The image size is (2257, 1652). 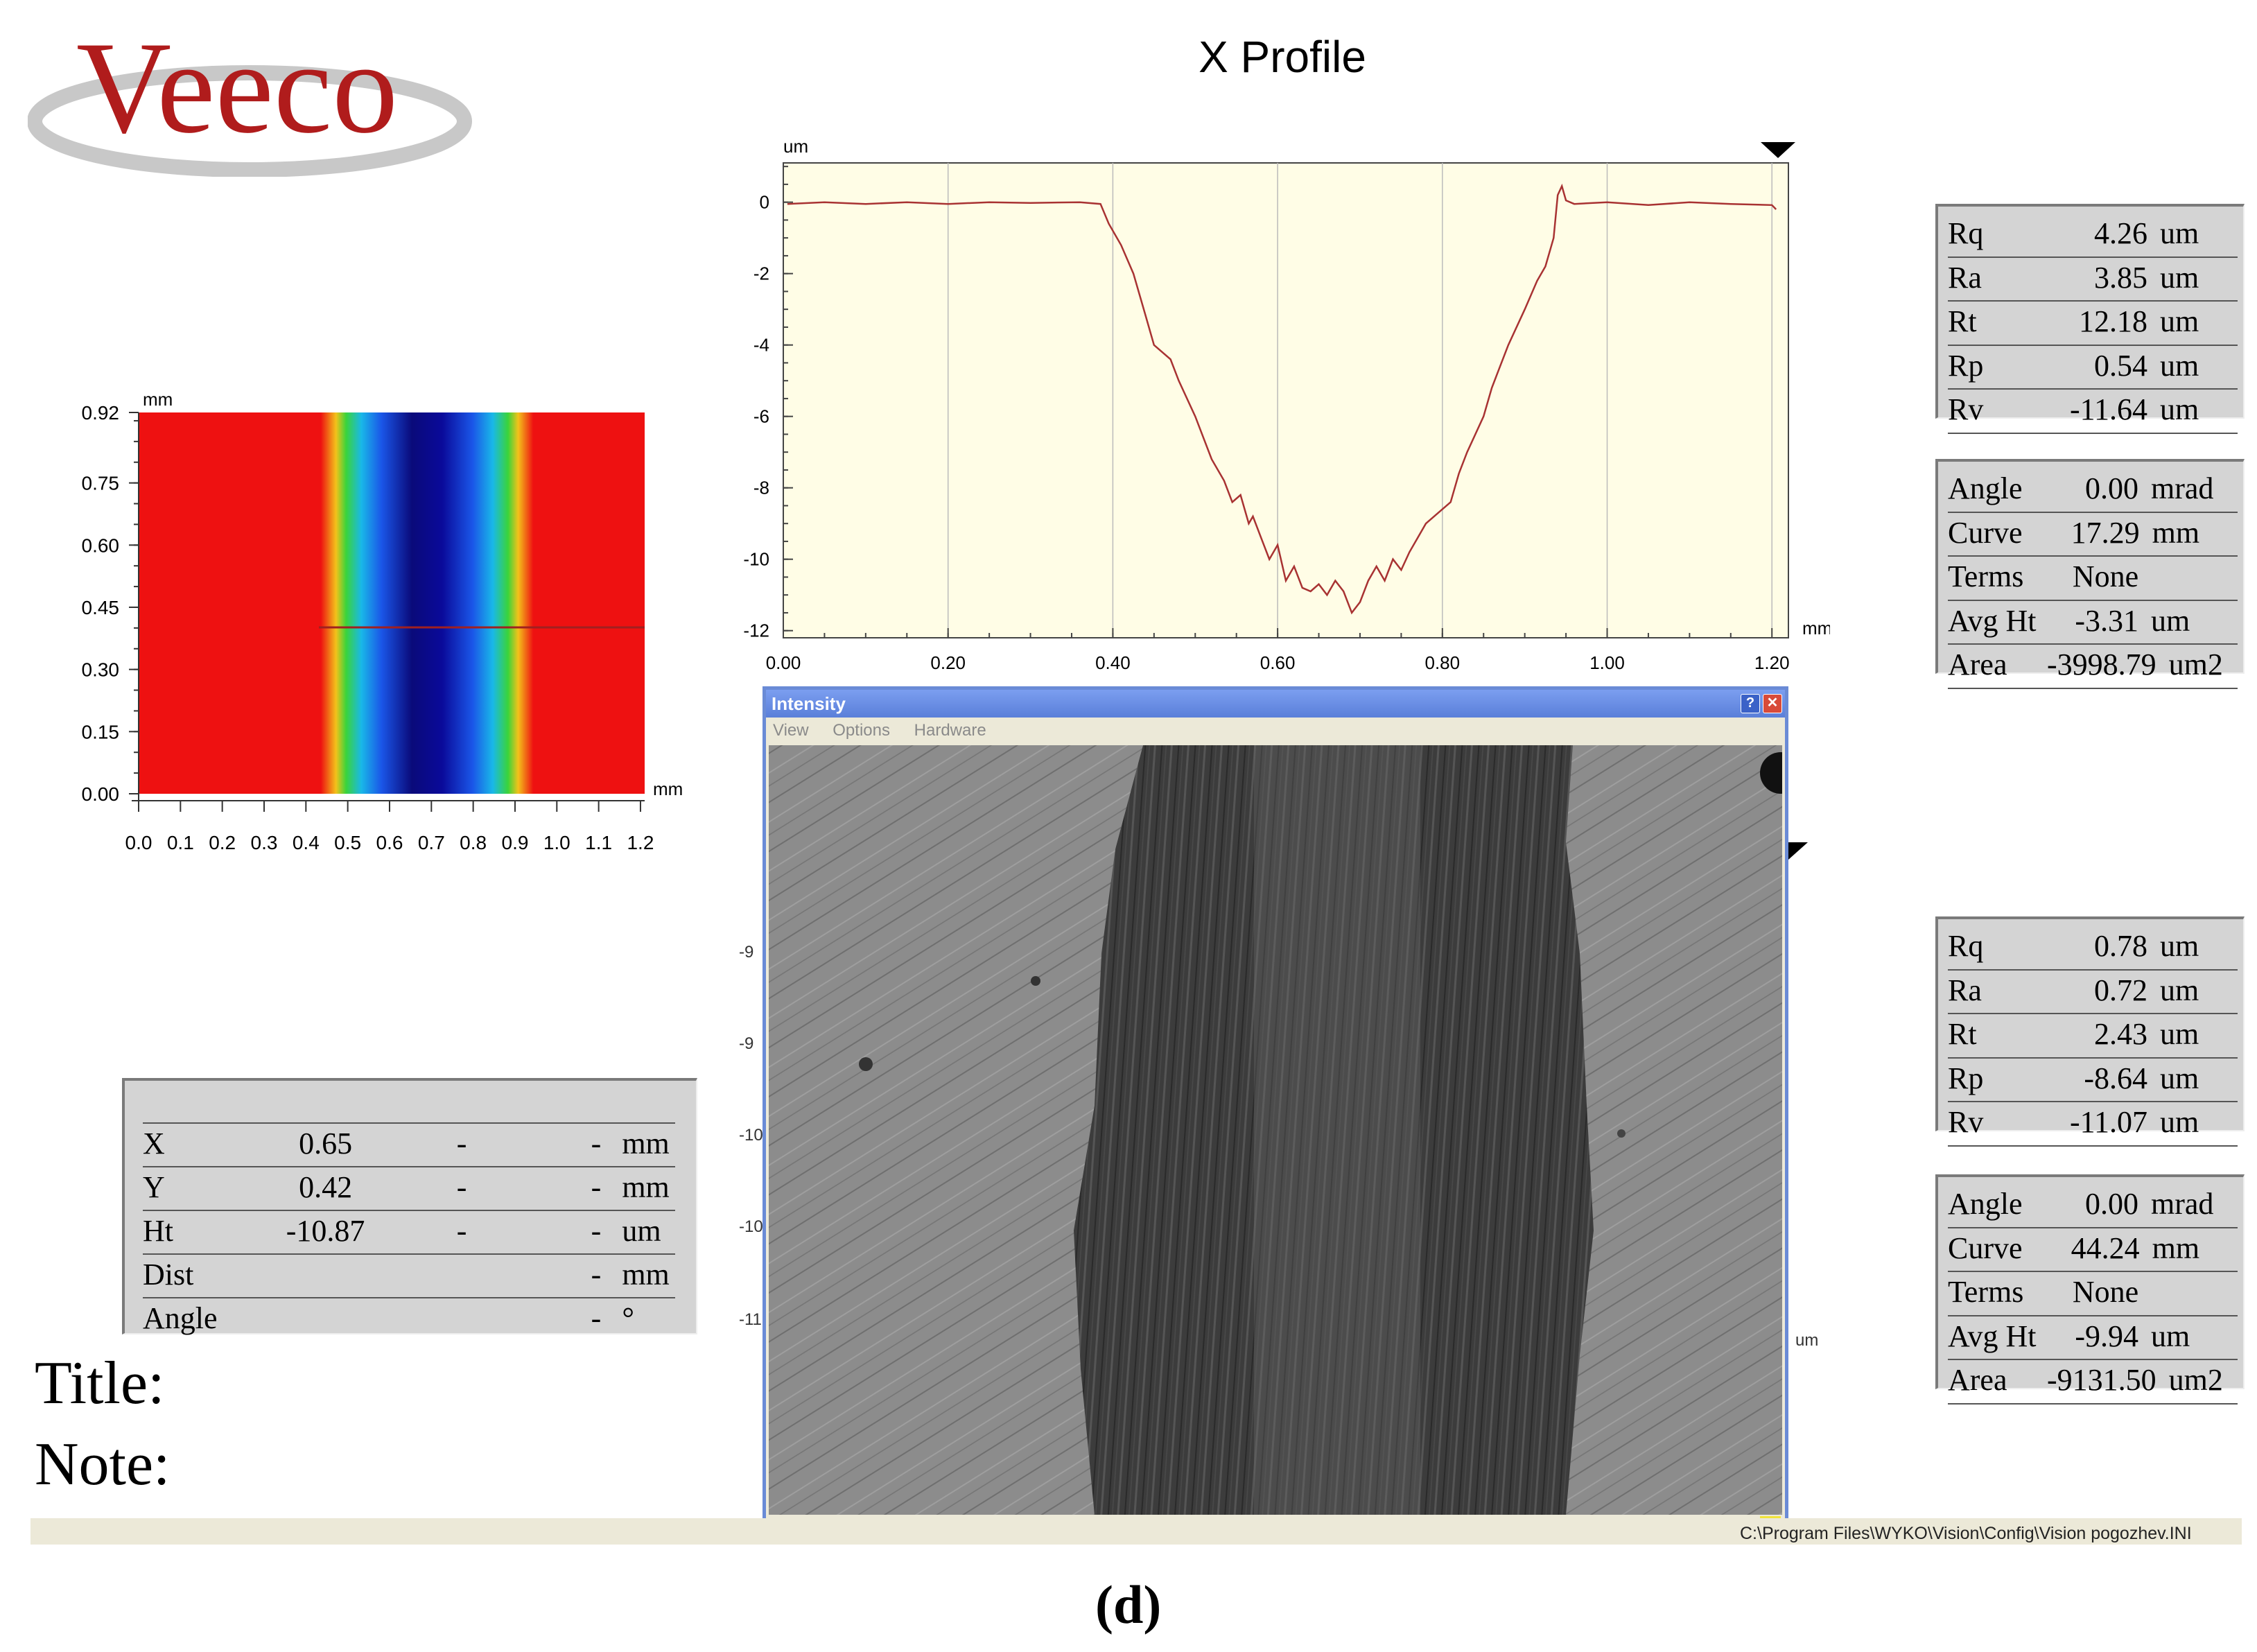 I want to click on cursor-marker-top, so click(x=1778, y=150).